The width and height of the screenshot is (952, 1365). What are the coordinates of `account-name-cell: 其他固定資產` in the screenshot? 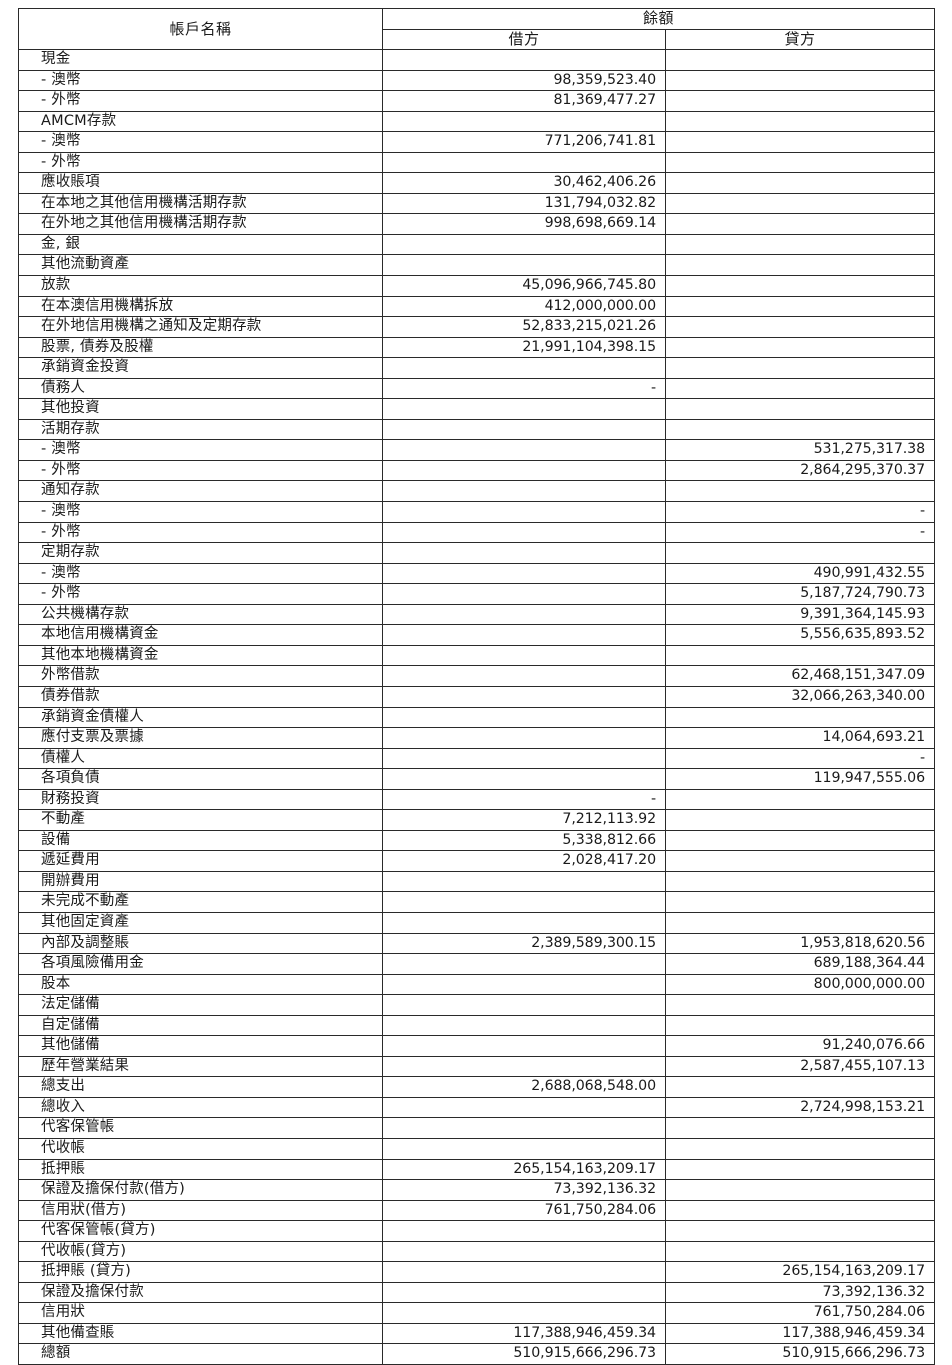 It's located at (200, 922).